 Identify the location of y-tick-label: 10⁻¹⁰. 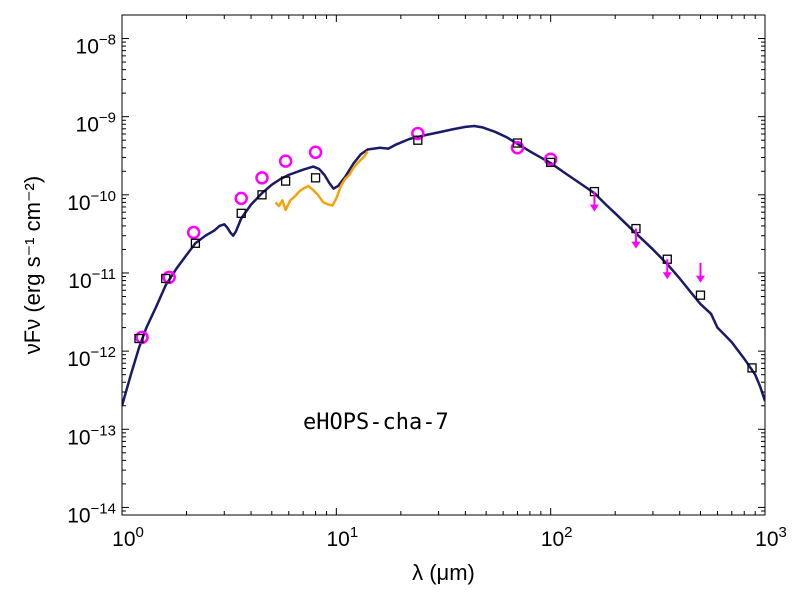
(91, 201).